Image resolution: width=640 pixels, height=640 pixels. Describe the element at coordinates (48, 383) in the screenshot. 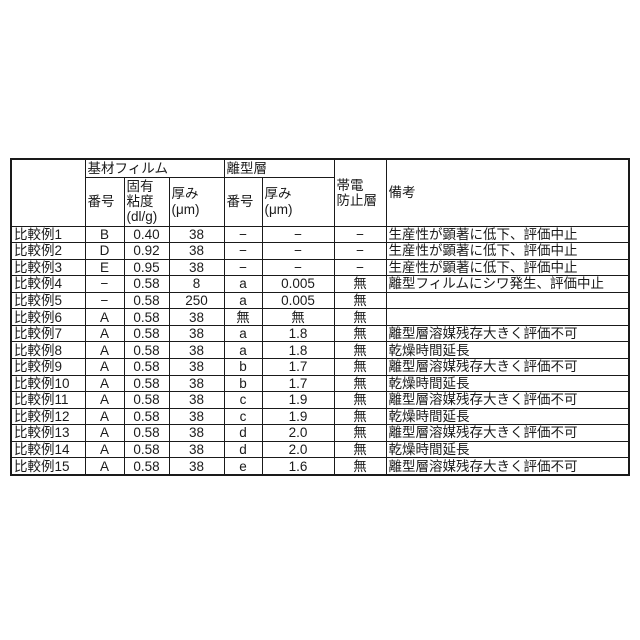

I see `cell-label: 比較例10` at that location.